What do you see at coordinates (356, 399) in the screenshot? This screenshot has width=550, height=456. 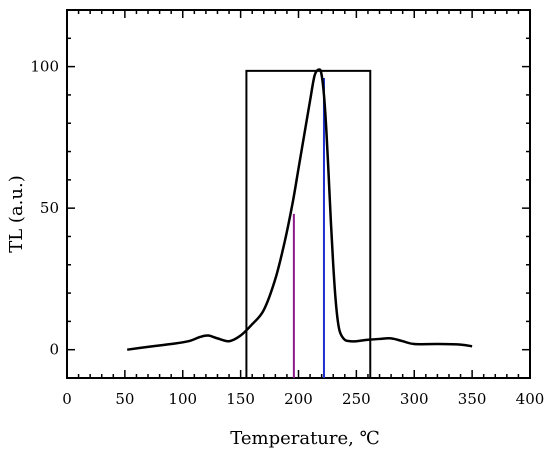 I see `x-tick-label: 250` at bounding box center [356, 399].